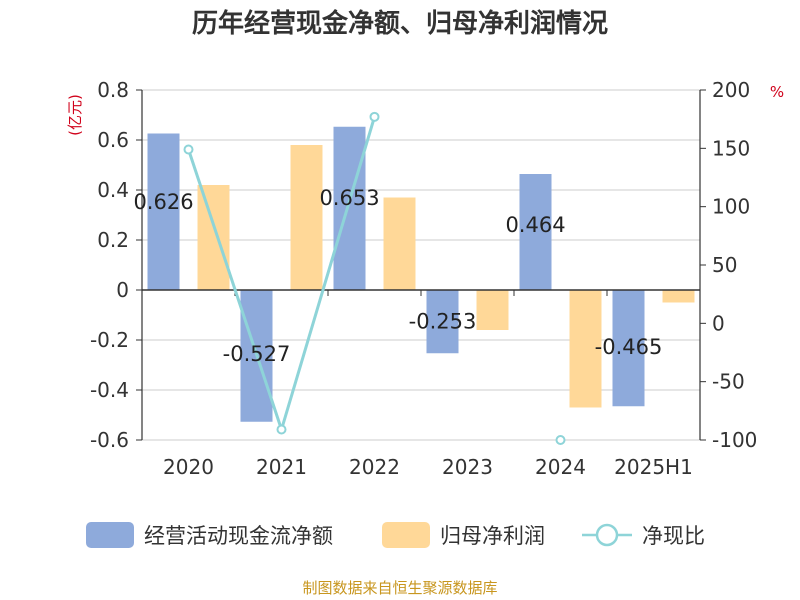  What do you see at coordinates (777, 92) in the screenshot?
I see `right-axis-unit: %` at bounding box center [777, 92].